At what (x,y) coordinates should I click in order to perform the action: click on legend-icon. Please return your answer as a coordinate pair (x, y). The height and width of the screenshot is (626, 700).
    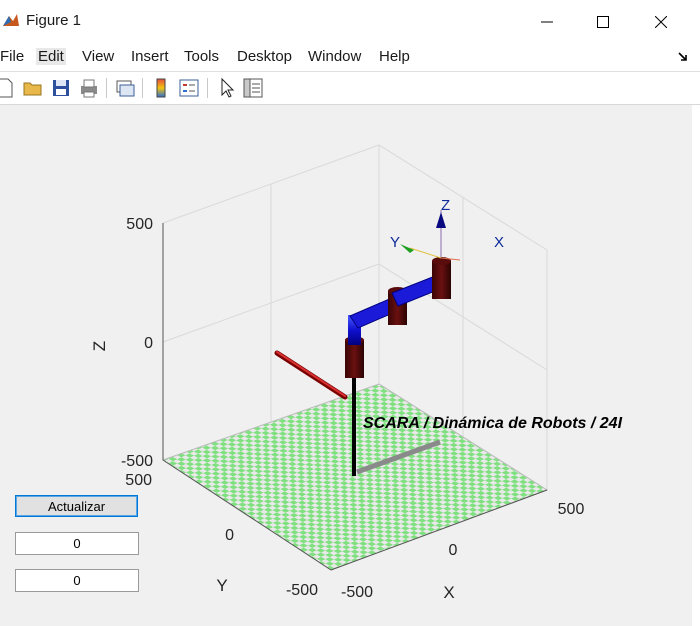
    Looking at the image, I should click on (189, 88).